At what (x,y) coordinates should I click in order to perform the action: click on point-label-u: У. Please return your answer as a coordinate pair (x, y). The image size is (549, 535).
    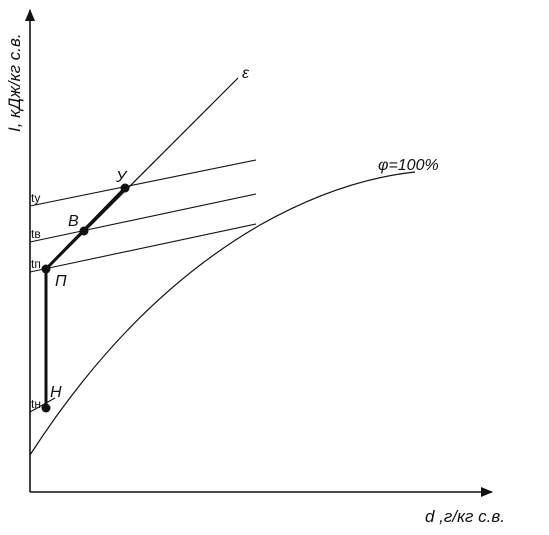
    Looking at the image, I should click on (121, 177).